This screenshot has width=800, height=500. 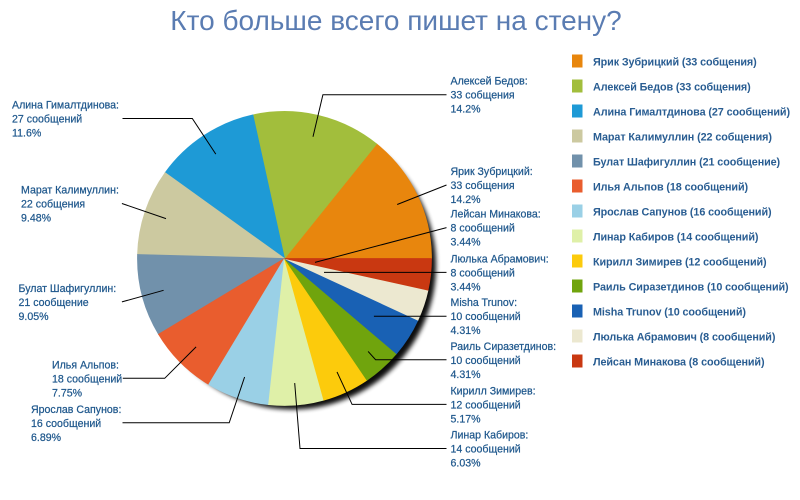 What do you see at coordinates (36, 219) in the screenshot?
I see `svg-text: 9.48%` at bounding box center [36, 219].